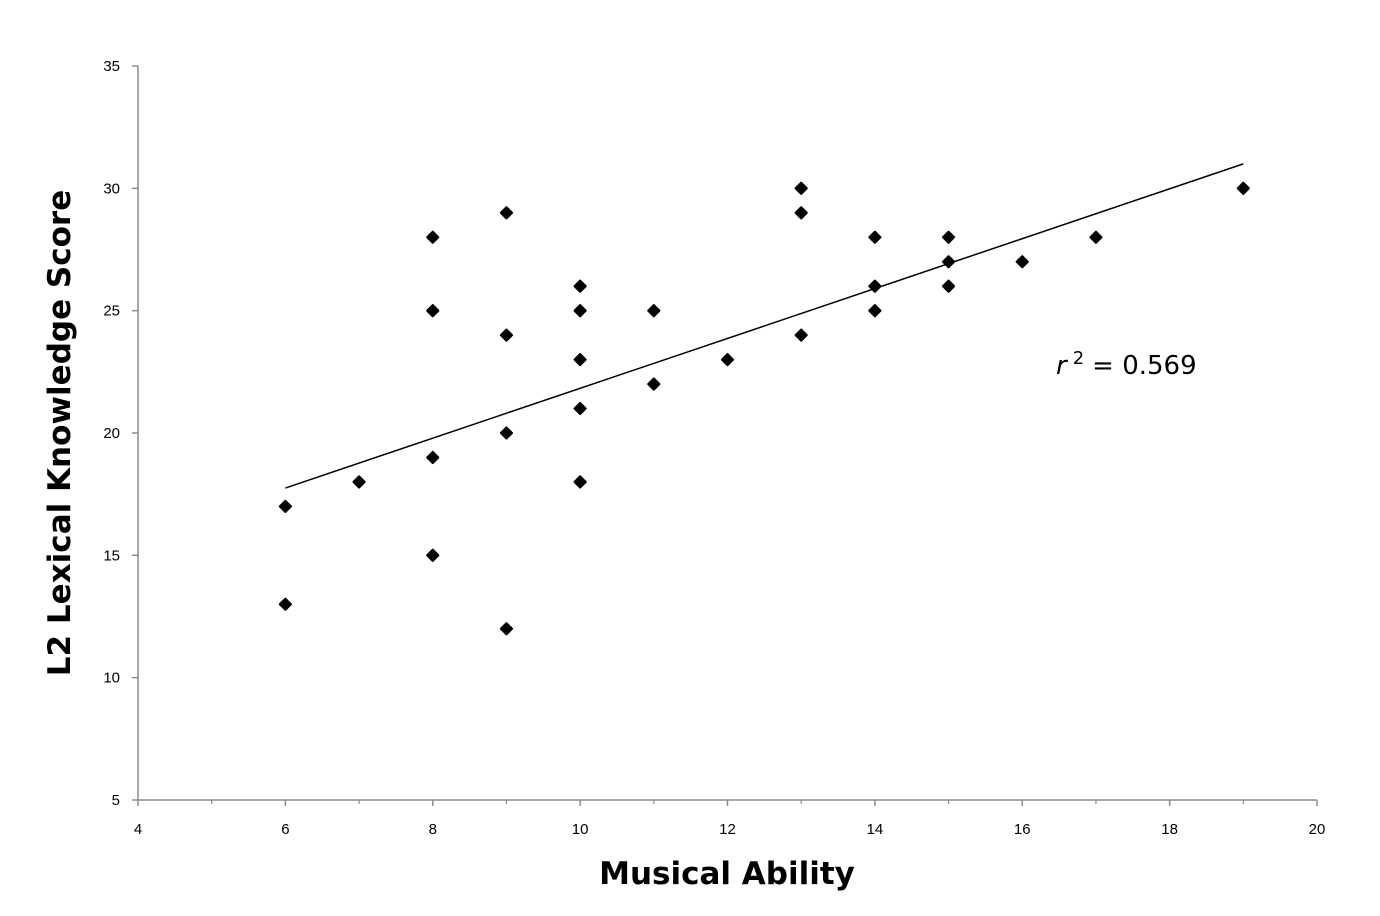  I want to click on x-tick-label: 18, so click(1169, 829).